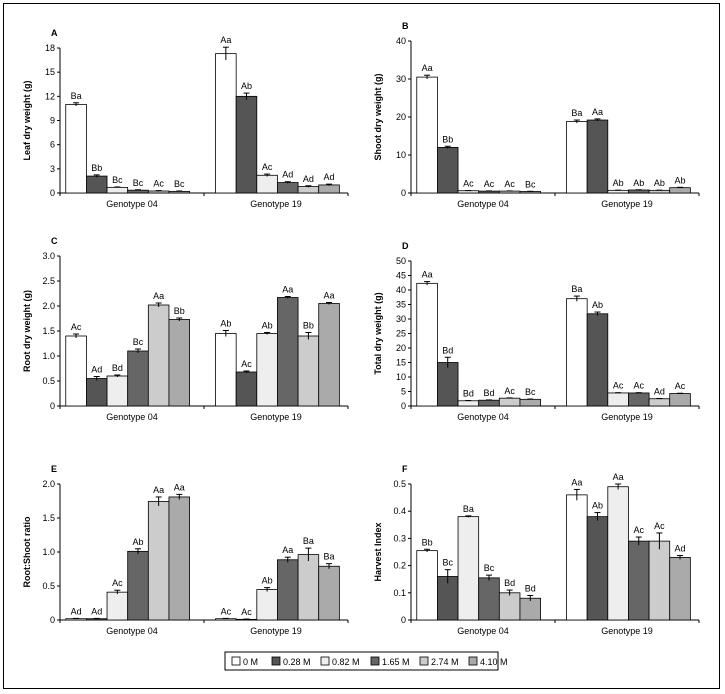 Image resolution: width=725 pixels, height=694 pixels. What do you see at coordinates (378, 333) in the screenshot?
I see `y-axis-label: Total dry weight (g)` at bounding box center [378, 333].